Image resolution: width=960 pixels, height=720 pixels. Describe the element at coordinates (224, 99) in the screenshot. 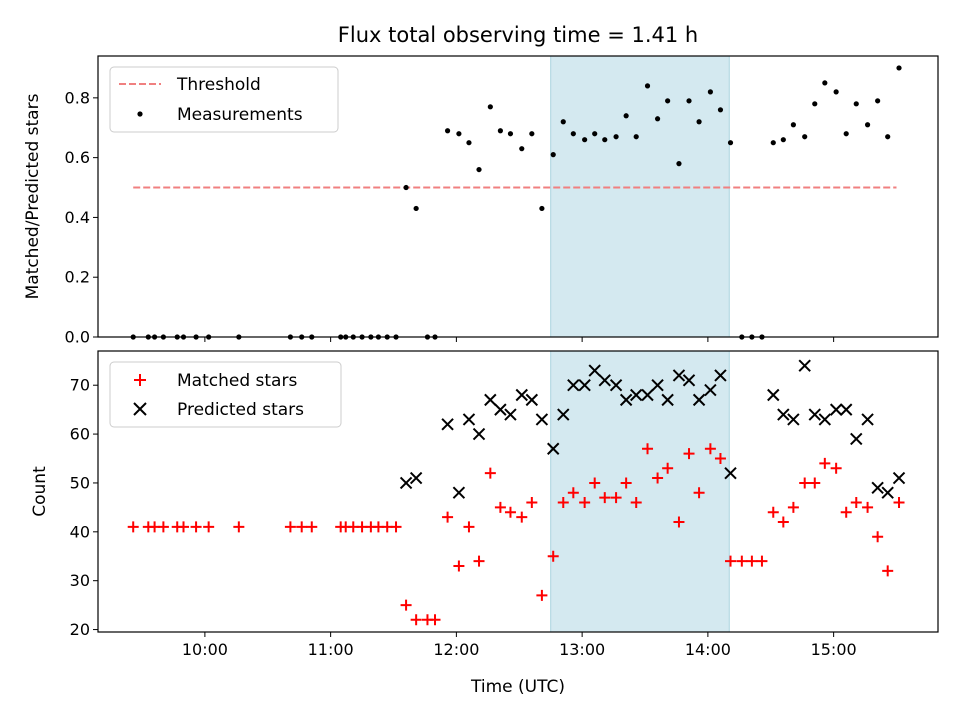

I see `top-legend: Threshold Measurements` at that location.